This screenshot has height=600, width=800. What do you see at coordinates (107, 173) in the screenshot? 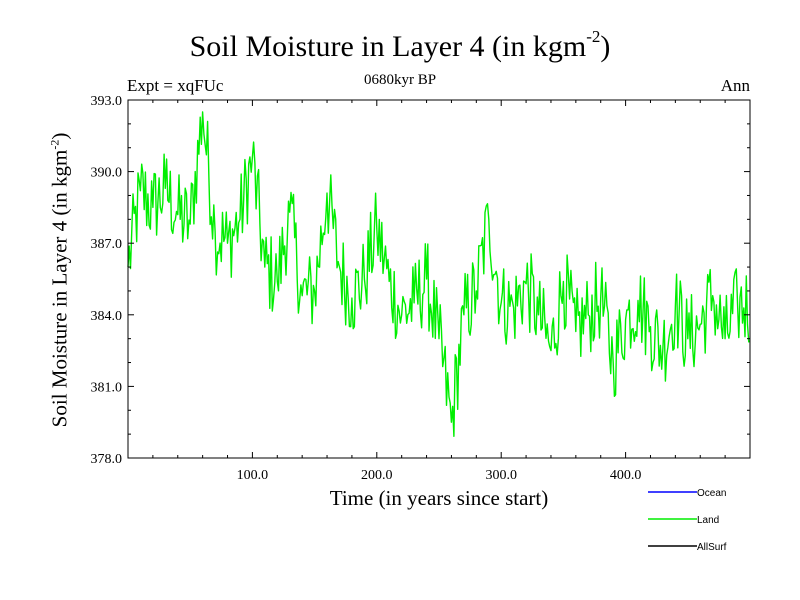
I see `y-tick-label: 390.0` at bounding box center [107, 173].